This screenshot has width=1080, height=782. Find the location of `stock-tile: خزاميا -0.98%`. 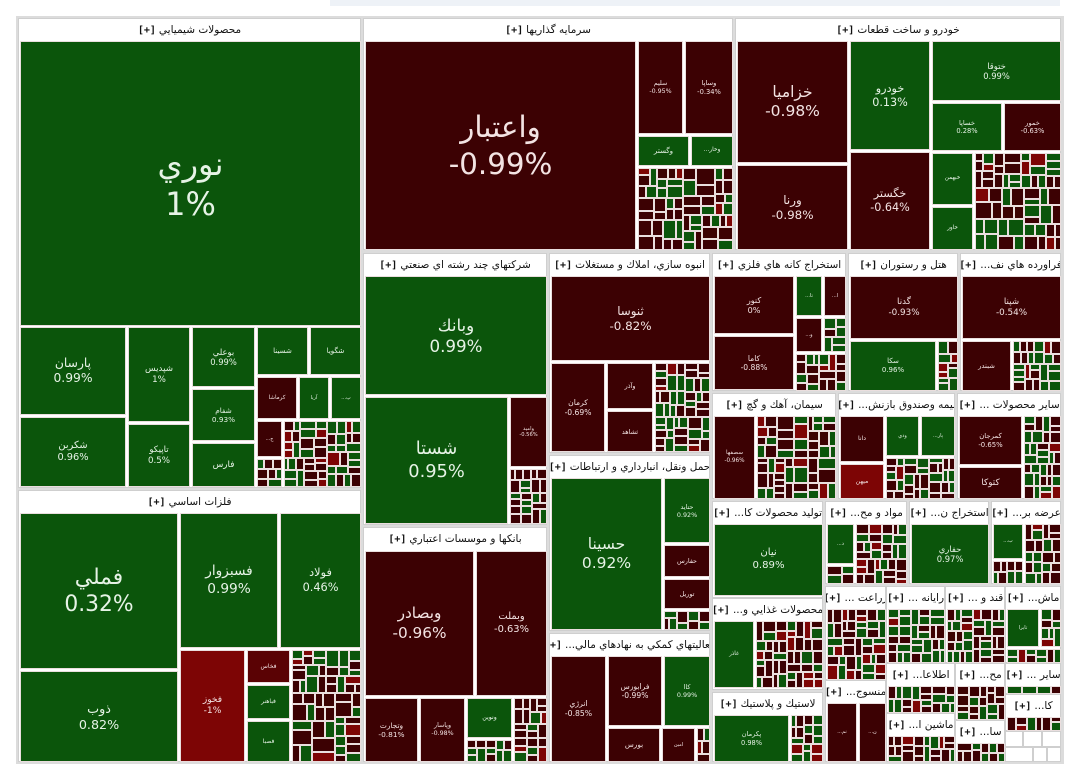

stock-tile: خزاميا -0.98% is located at coordinates (792, 102).